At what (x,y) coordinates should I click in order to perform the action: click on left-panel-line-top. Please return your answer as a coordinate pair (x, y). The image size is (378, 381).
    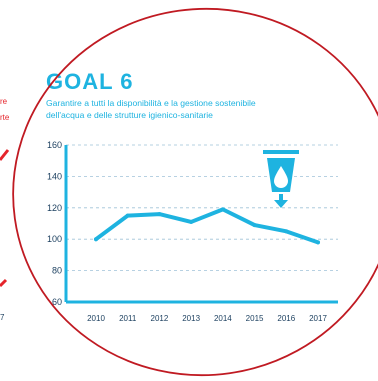
    Looking at the image, I should click on (5, 155).